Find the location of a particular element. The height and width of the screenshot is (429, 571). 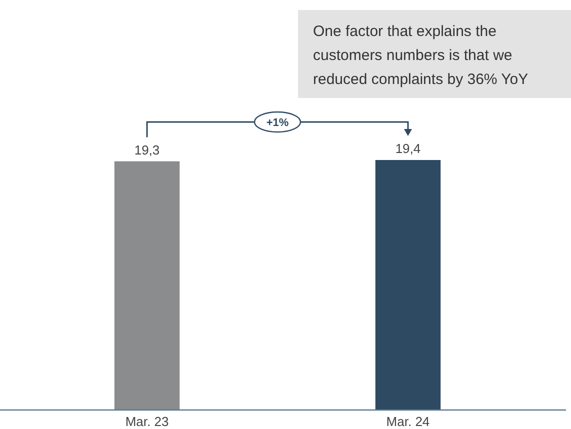

data-label: 19,4 is located at coordinates (408, 148).